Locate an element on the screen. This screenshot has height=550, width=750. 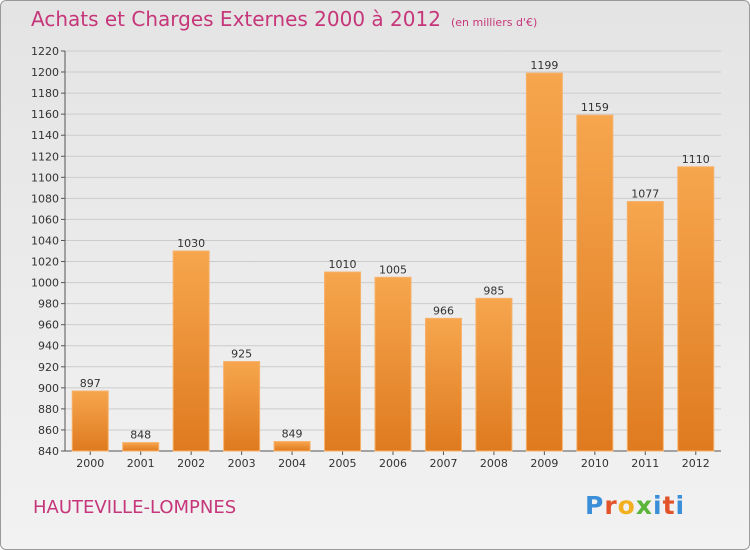
chart-subtitle: (en milliers d'€) is located at coordinates (494, 22).